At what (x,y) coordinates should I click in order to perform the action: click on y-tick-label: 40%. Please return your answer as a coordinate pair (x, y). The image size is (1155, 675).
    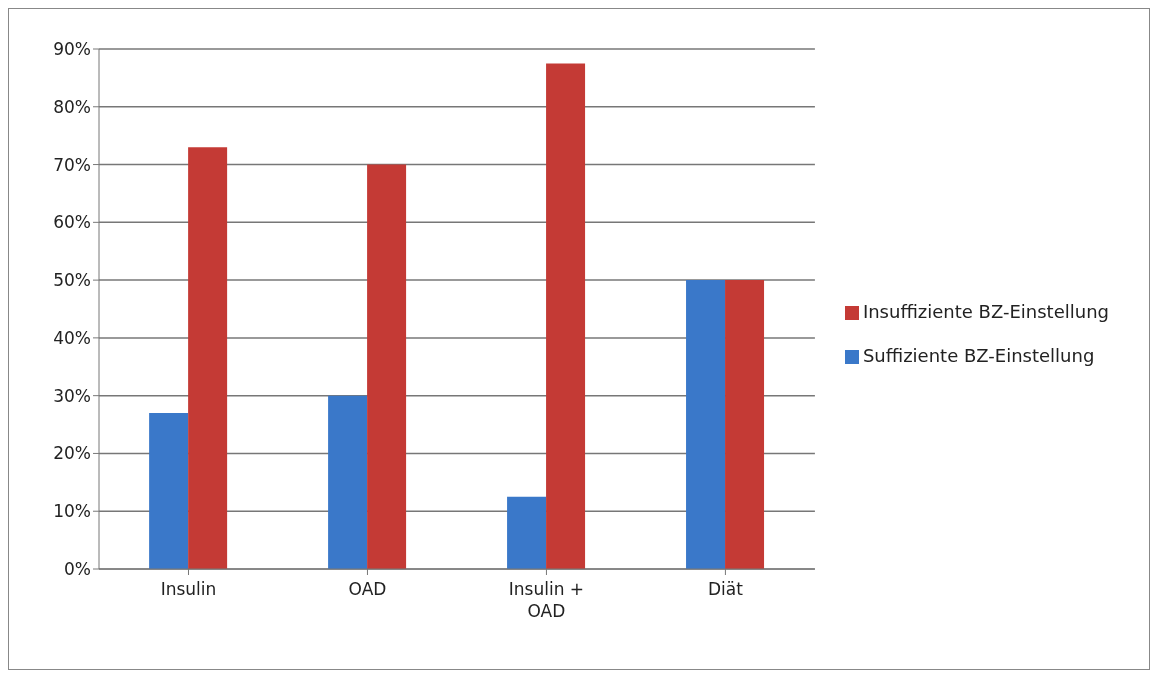
    Looking at the image, I should click on (72, 337).